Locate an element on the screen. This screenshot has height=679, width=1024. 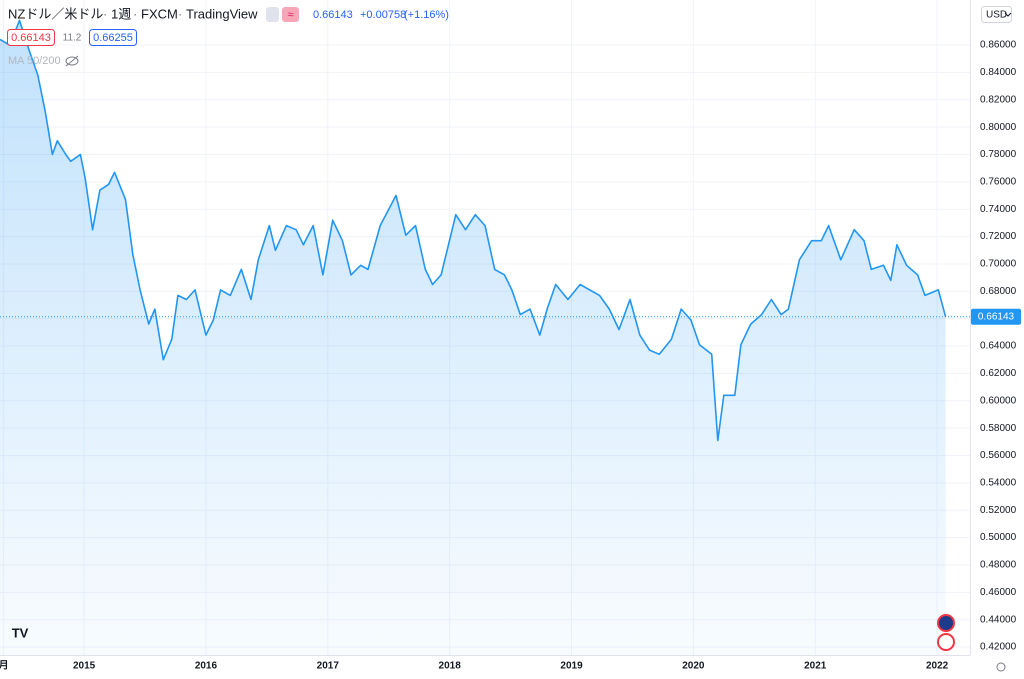
hide-icon is located at coordinates (72, 61).